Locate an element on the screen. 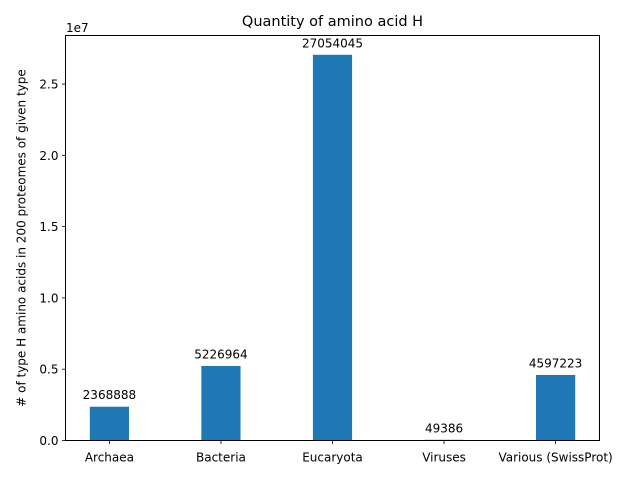 The height and width of the screenshot is (480, 640). y-axis-offset-label: 1e7 is located at coordinates (77, 28).